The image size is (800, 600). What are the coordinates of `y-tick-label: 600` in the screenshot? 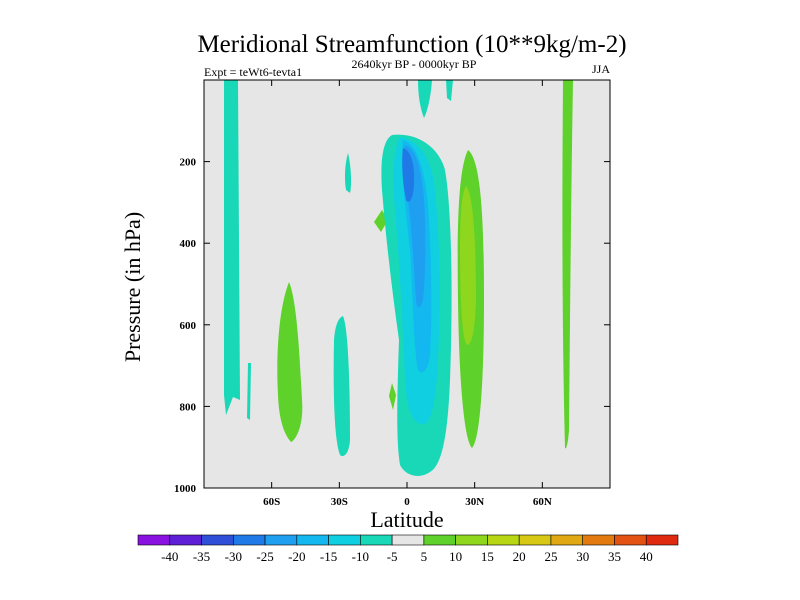 It's located at (188, 326).